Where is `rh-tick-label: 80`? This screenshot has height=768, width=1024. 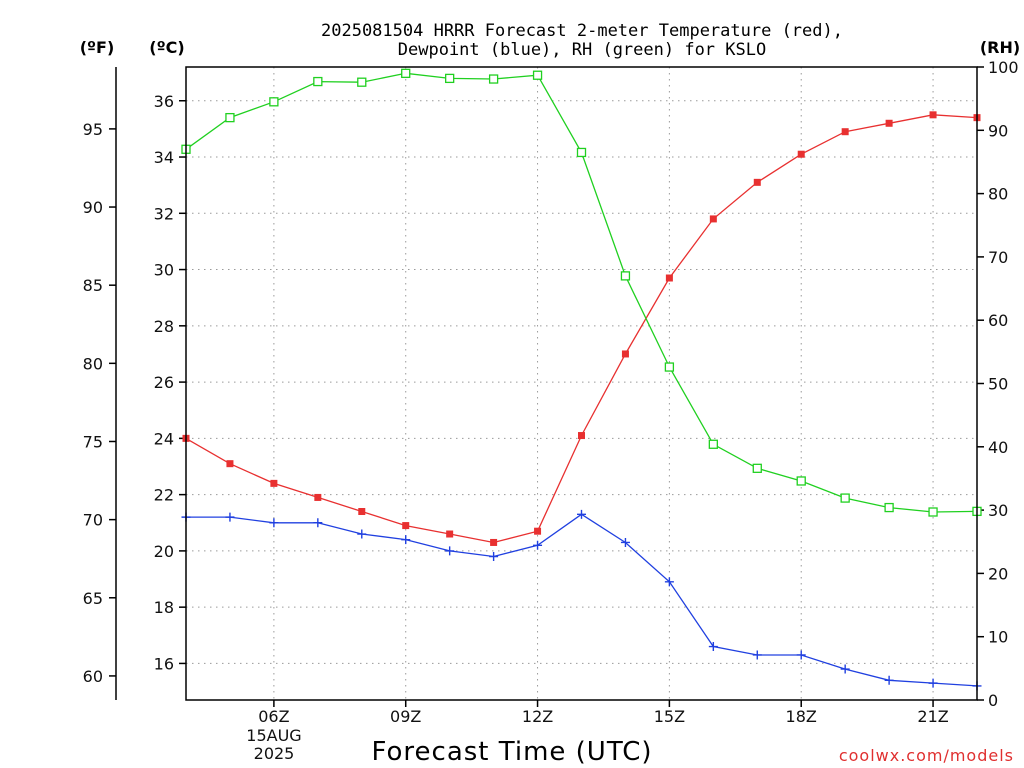 rh-tick-label: 80 is located at coordinates (998, 194).